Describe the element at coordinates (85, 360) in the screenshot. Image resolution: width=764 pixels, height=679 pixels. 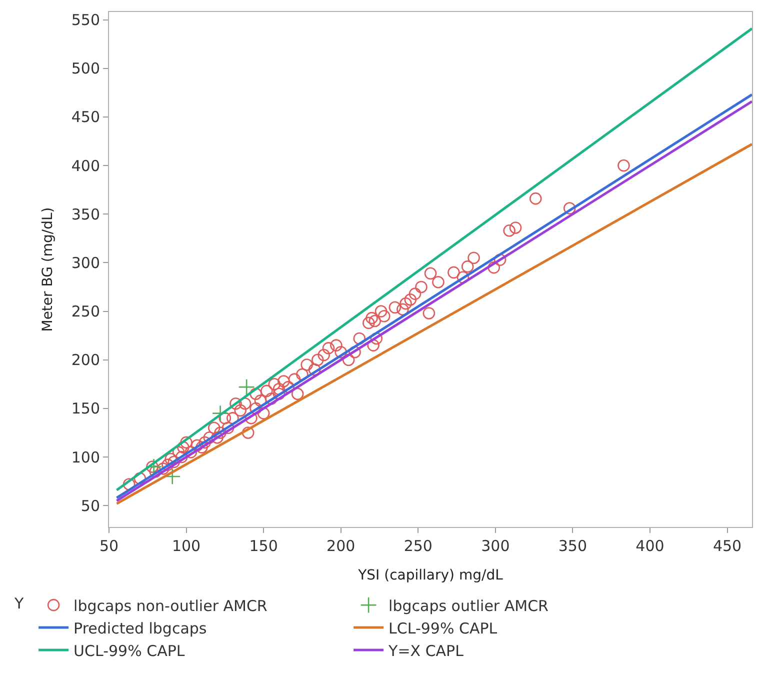
I see `y-tick-label: 200` at that location.